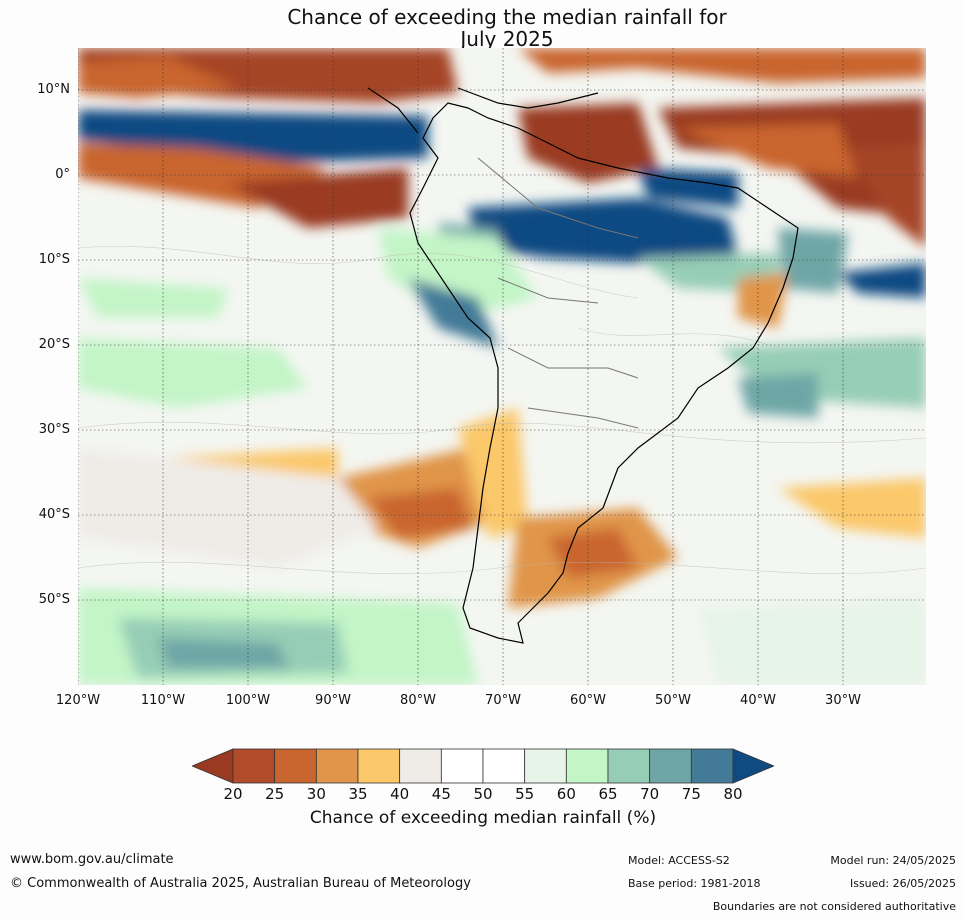 This screenshot has height=919, width=965. I want to click on lat-label-50s: 50°S, so click(54, 599).